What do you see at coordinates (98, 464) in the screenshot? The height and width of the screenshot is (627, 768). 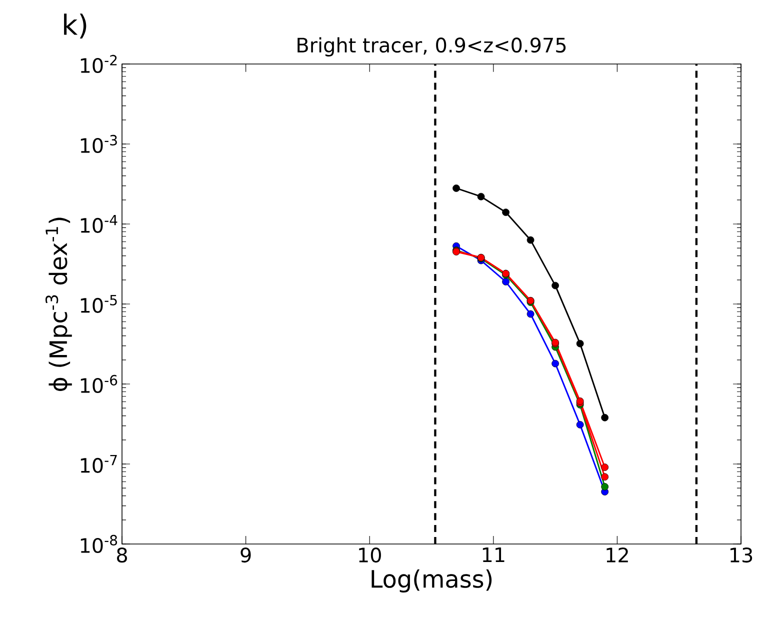 I see `y-tick-label: 10$^{-7}$` at bounding box center [98, 464].